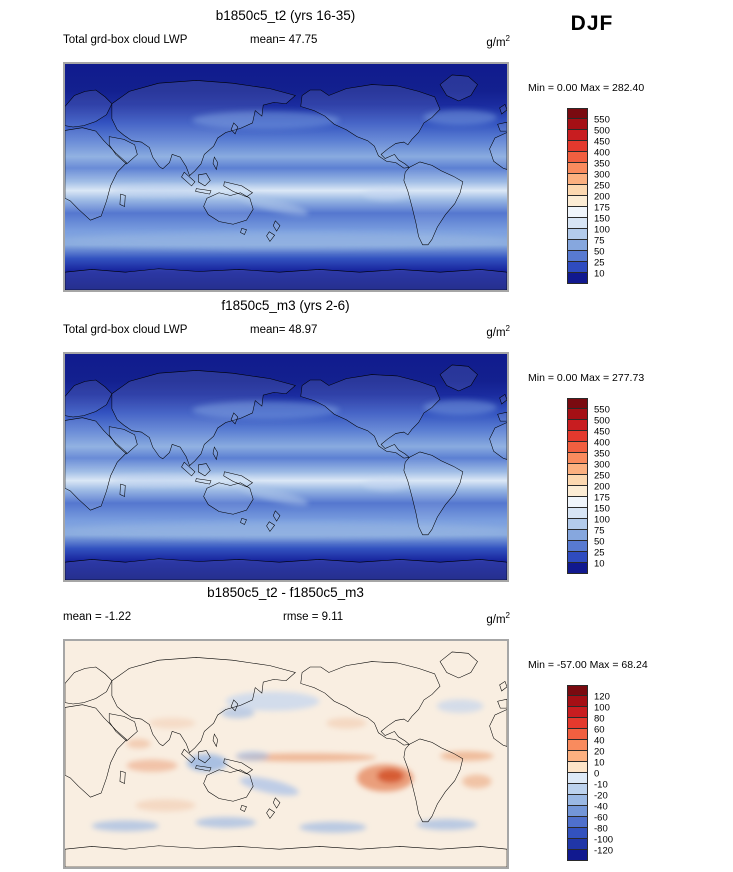 This screenshot has height=872, width=733. Describe the element at coordinates (285, 305) in the screenshot. I see `panel2-title: f1850c5_m3 (yrs 2-6)` at that location.